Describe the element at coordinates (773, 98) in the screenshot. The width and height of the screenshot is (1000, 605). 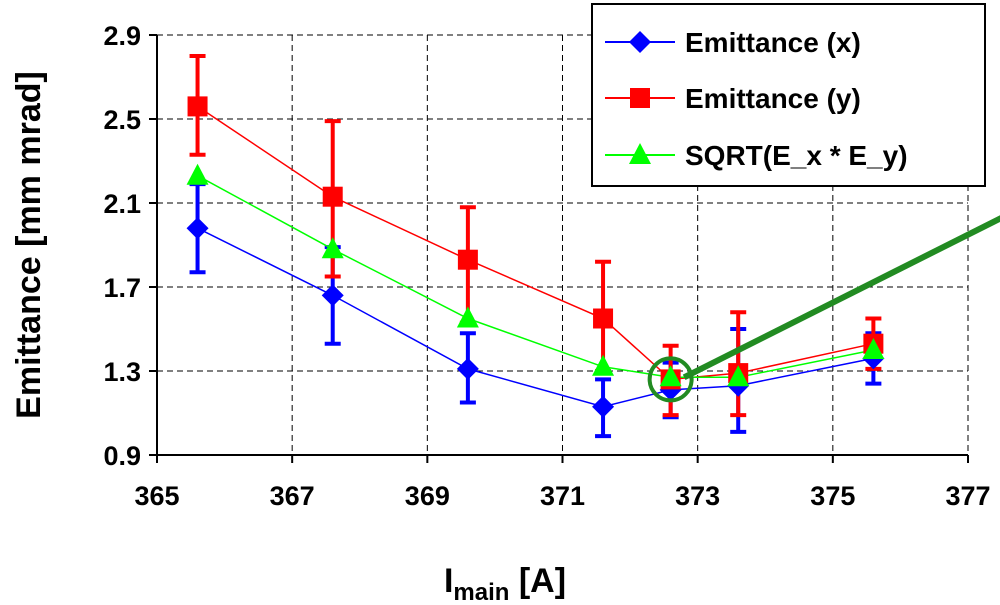
I see `legend-label-y: Emittance (y)` at that location.